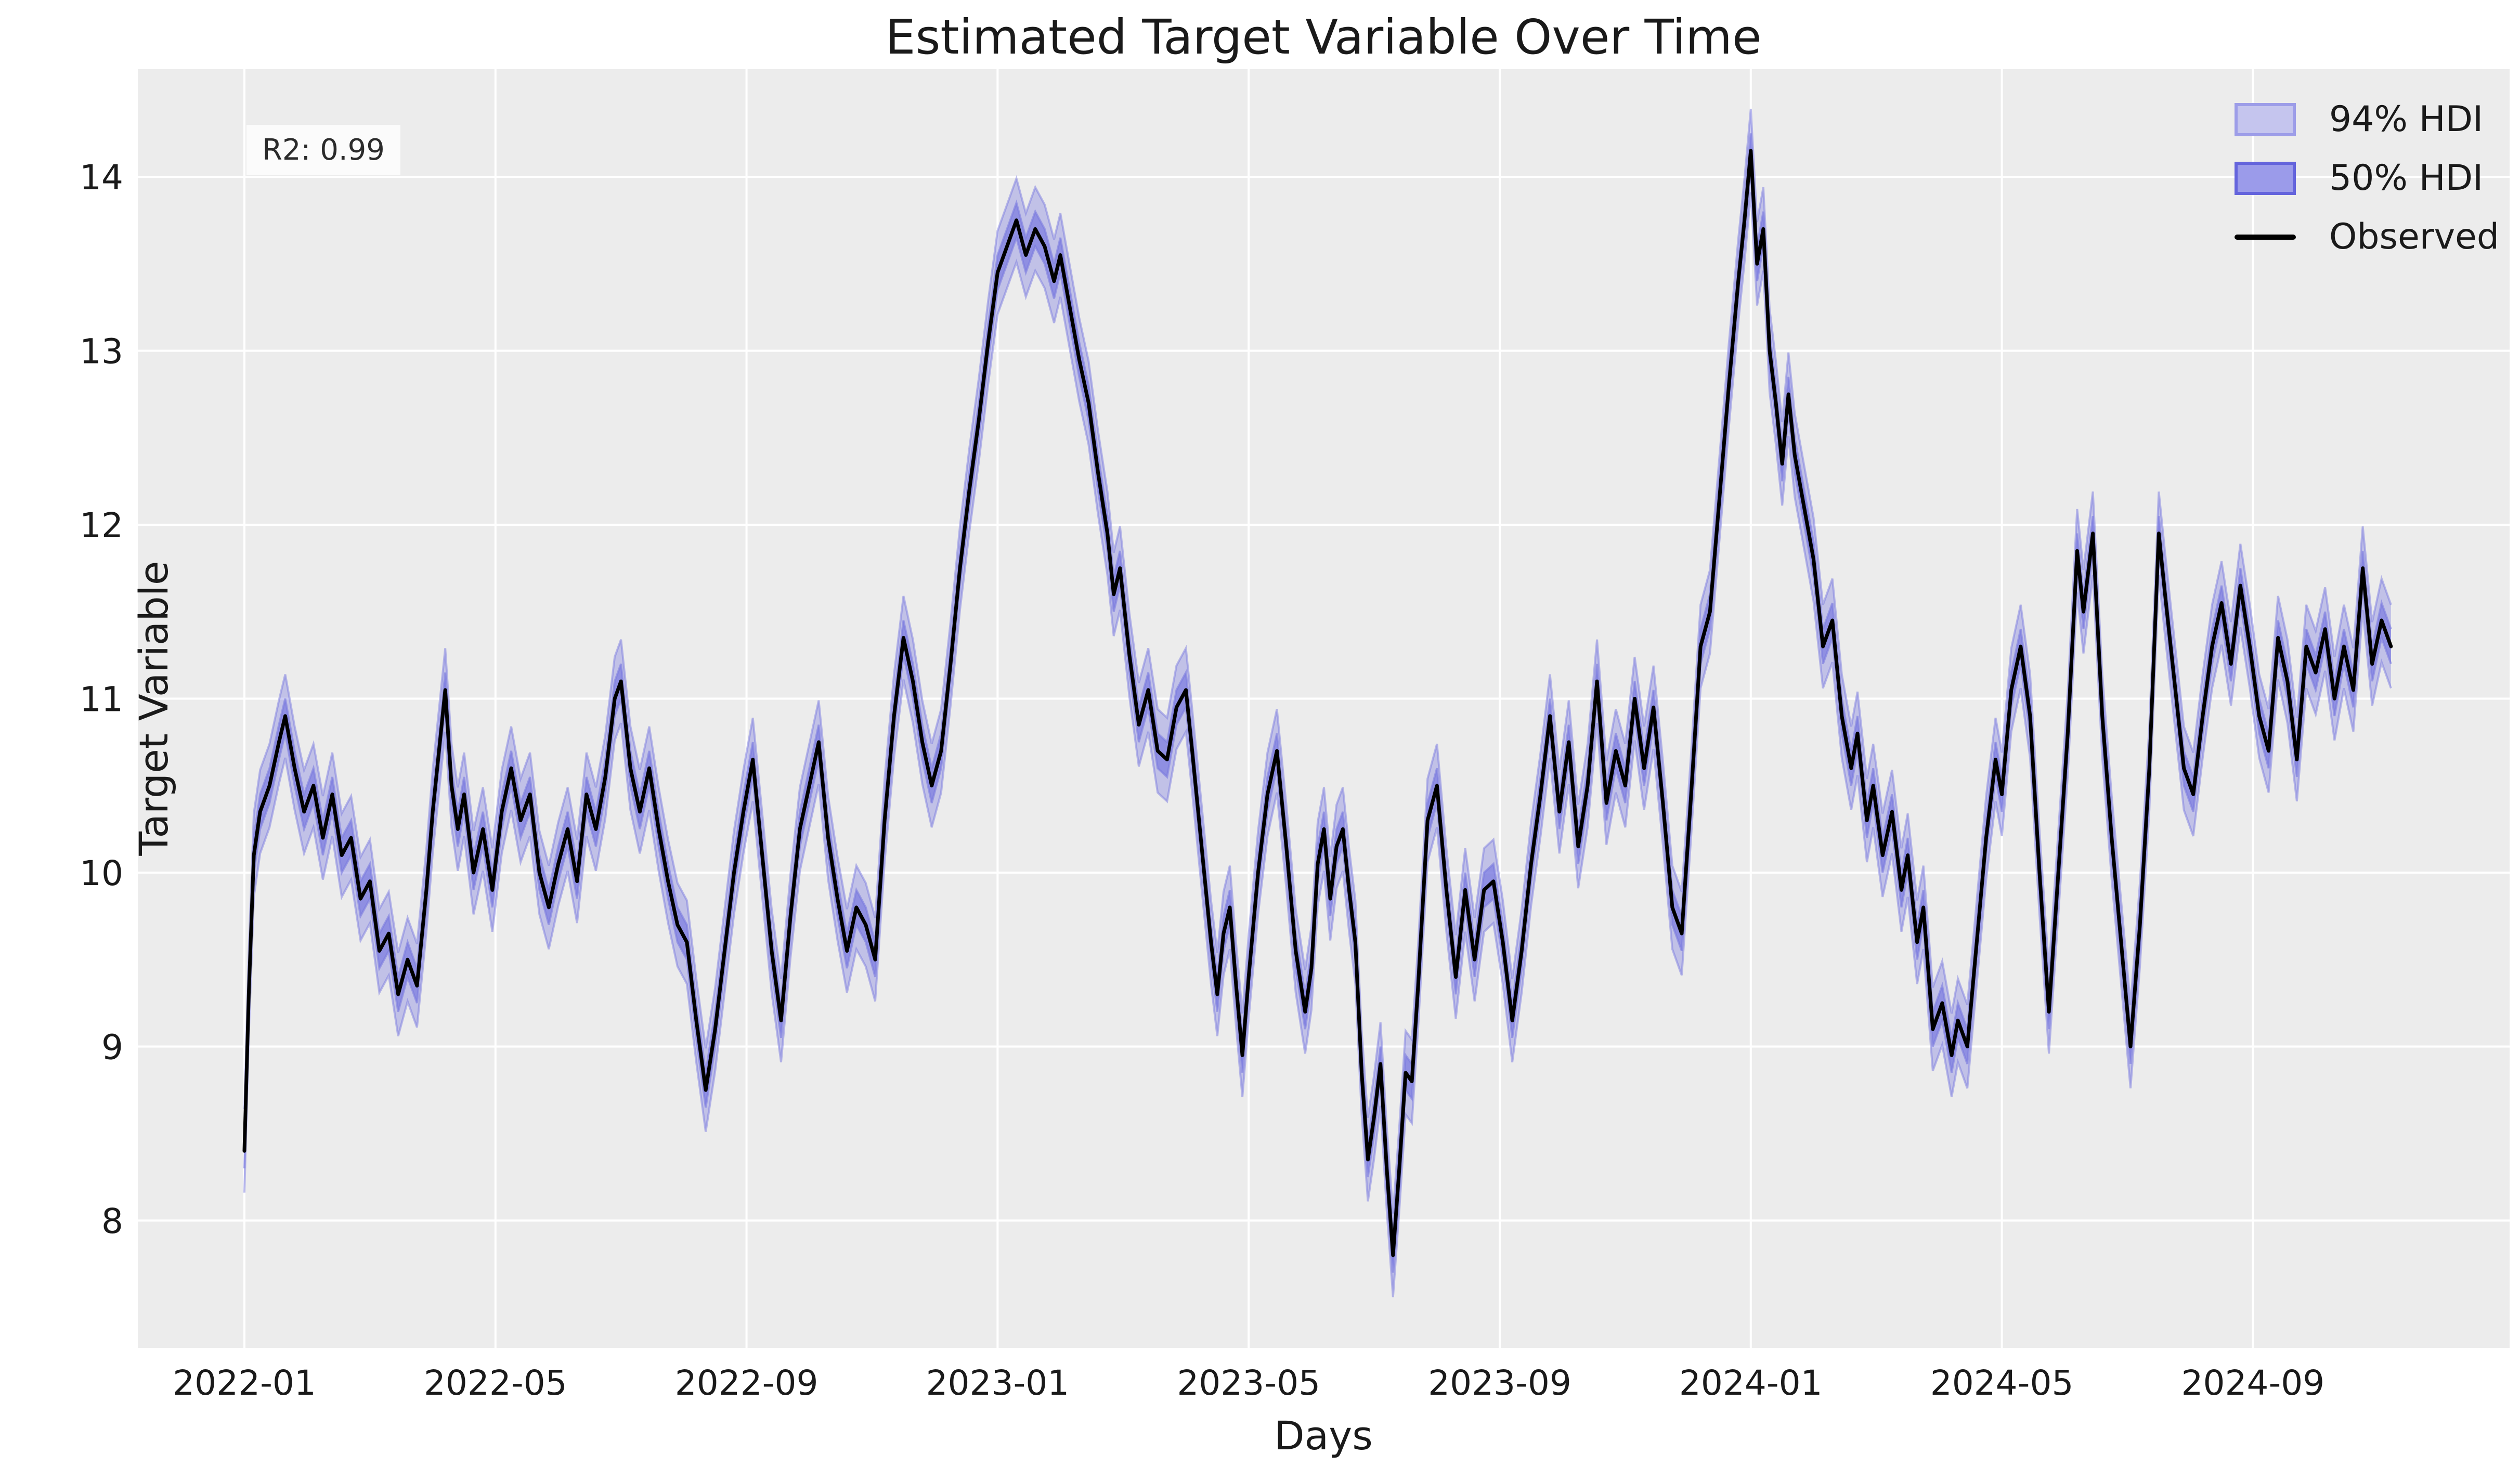  Describe the element at coordinates (2265, 237) in the screenshot. I see `observed-line-swatch-icon` at that location.